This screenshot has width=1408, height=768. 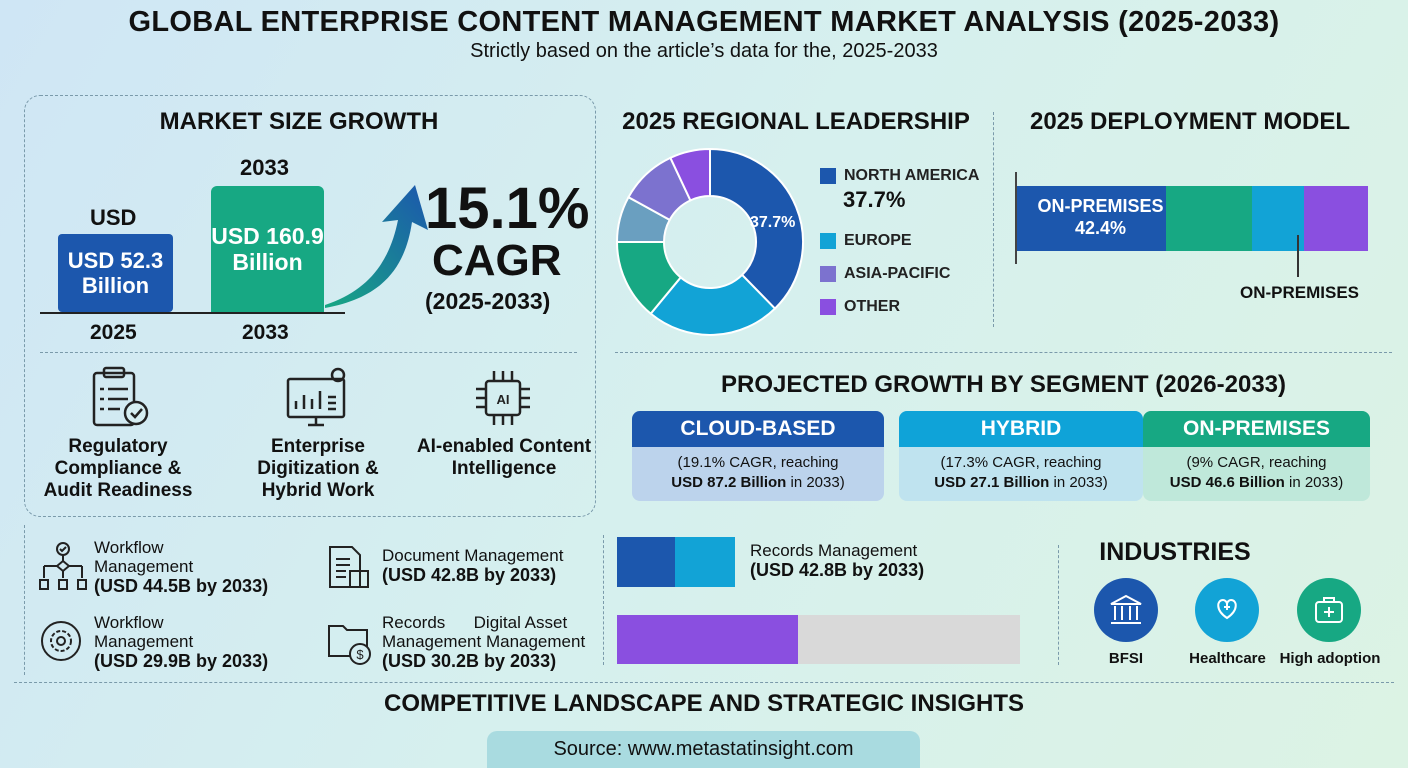 What do you see at coordinates (818, 639) in the screenshot?
I see `records-progress-track` at bounding box center [818, 639].